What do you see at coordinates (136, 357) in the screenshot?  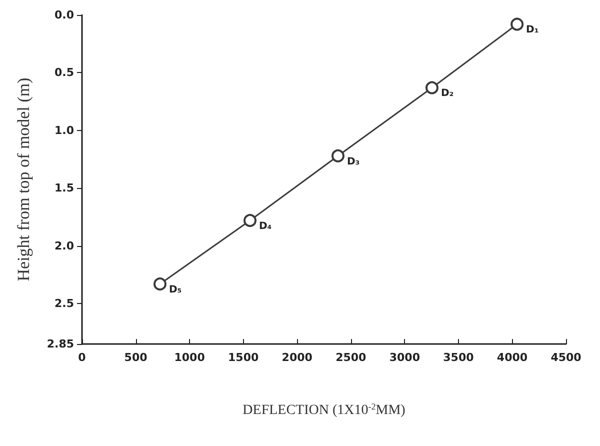 I see `x-tick-label: 500` at bounding box center [136, 357].